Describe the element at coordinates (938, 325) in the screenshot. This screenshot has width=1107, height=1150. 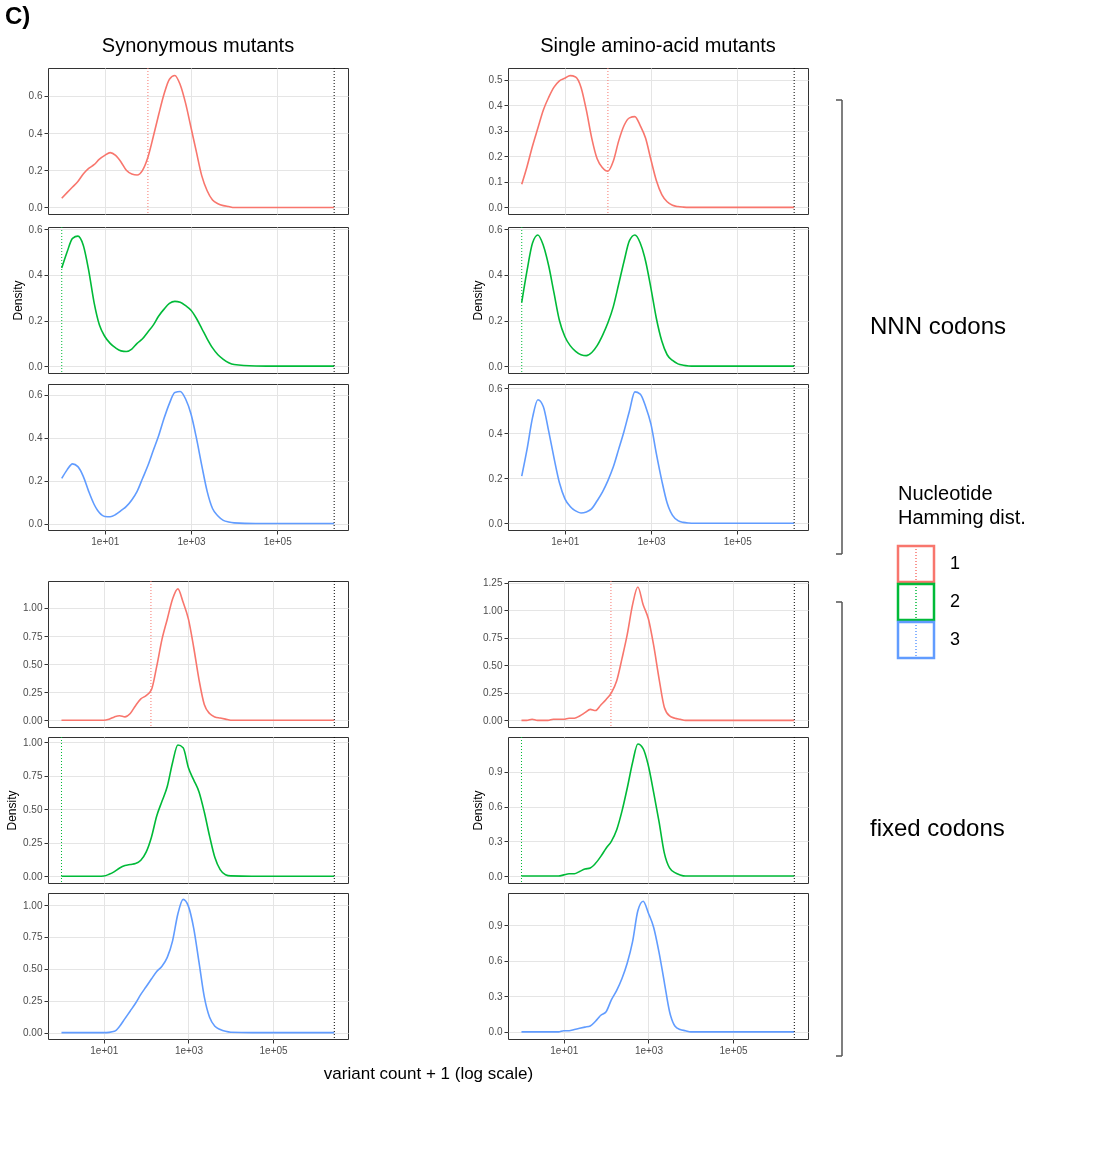
I see `text: NNN codons` at that location.